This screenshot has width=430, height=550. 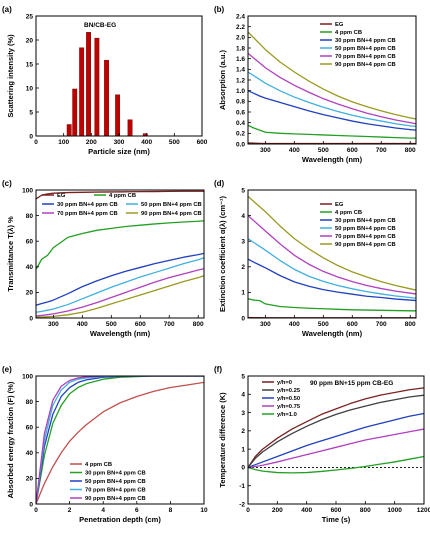 I want to click on y-tick-label: 1.8, so click(x=240, y=48).